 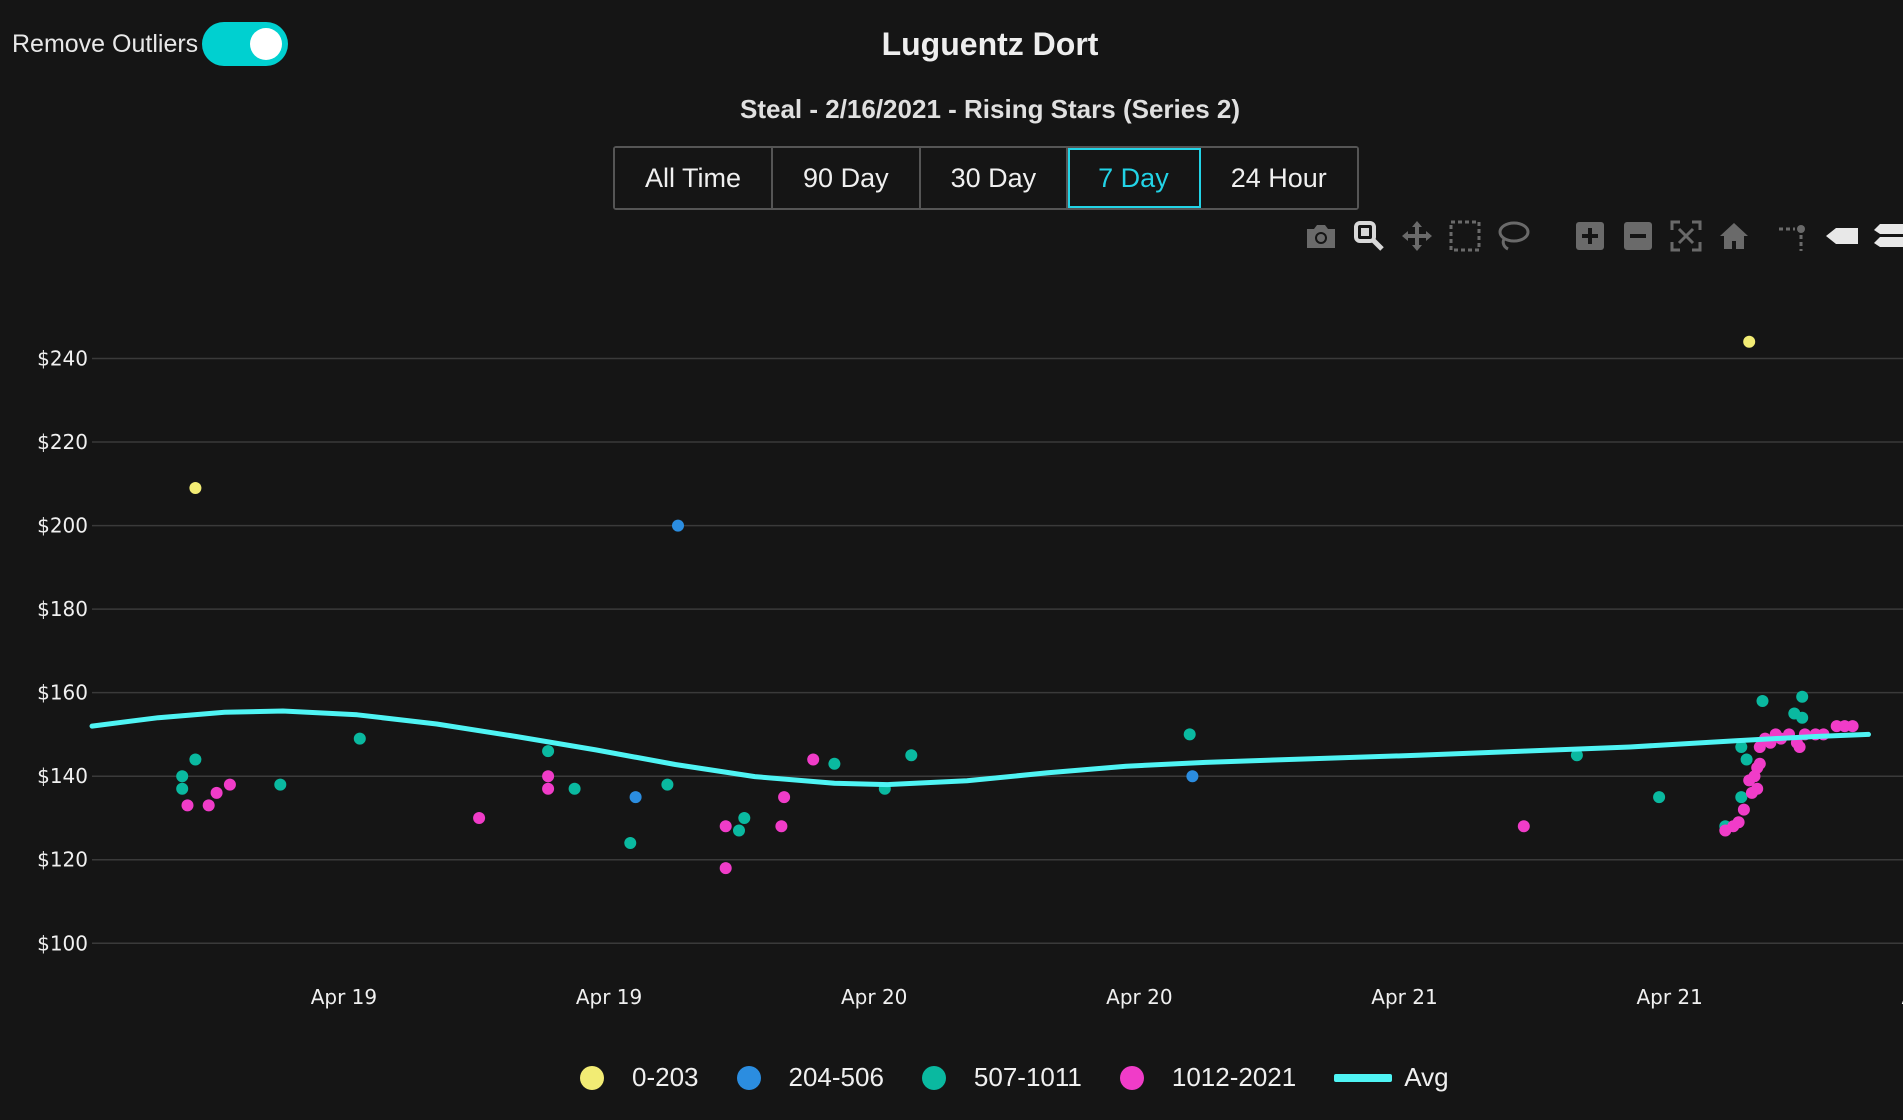 What do you see at coordinates (1465, 236) in the screenshot?
I see `box-select-icon` at bounding box center [1465, 236].